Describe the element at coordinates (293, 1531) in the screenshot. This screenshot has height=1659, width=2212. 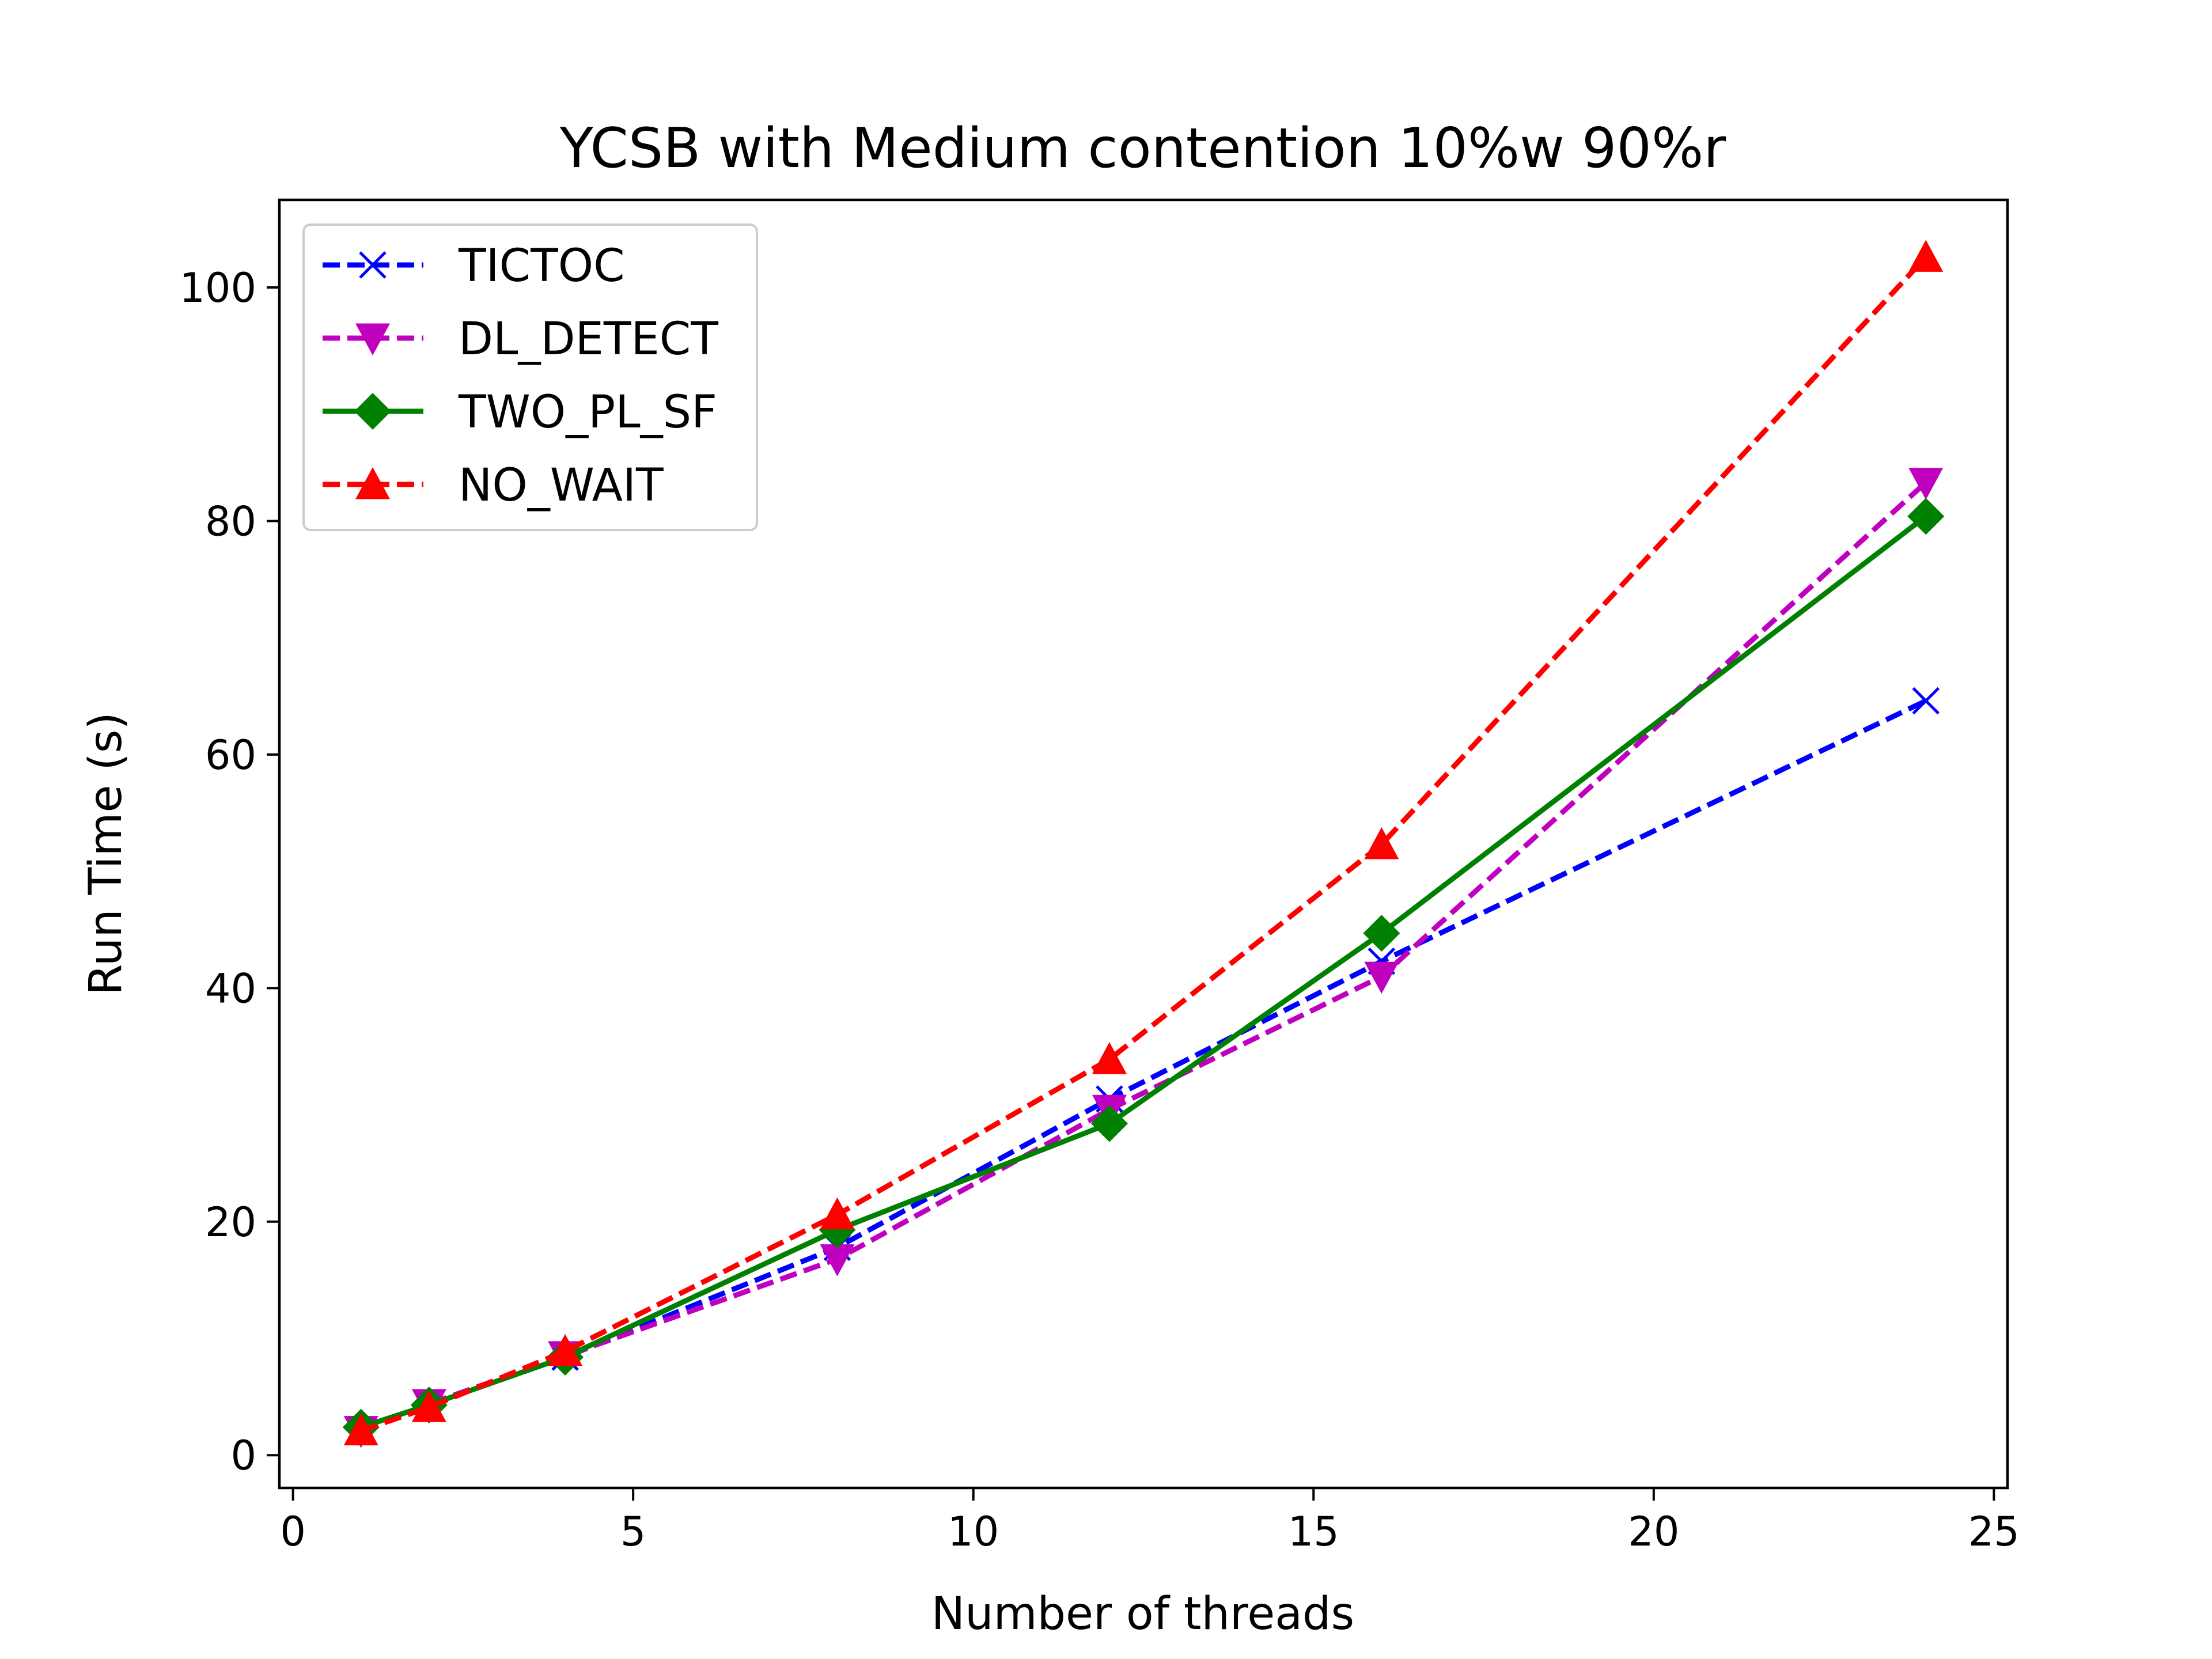
I see `x-tick-label: 0` at that location.